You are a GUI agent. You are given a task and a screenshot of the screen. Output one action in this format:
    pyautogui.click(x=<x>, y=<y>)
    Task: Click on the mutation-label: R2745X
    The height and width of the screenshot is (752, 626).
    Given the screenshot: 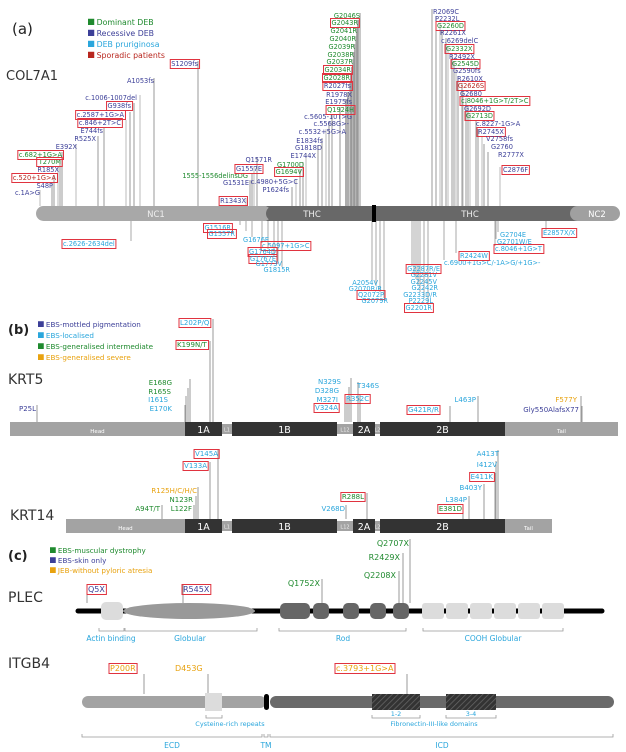 What is the action you would take?
    pyautogui.click(x=491, y=132)
    